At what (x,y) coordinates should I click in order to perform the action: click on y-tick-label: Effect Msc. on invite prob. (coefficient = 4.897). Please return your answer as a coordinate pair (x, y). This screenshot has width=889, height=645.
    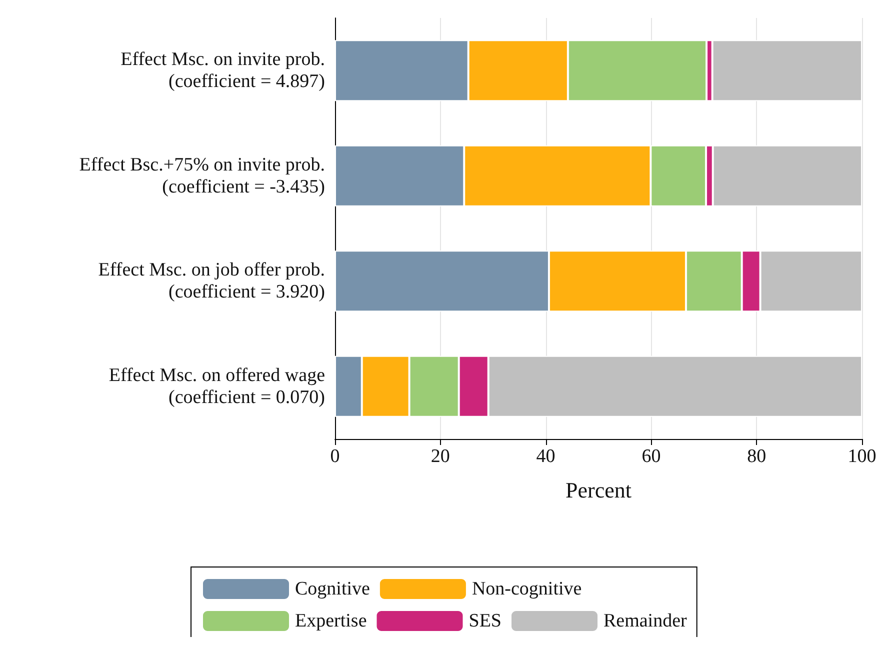
    Looking at the image, I should click on (222, 70).